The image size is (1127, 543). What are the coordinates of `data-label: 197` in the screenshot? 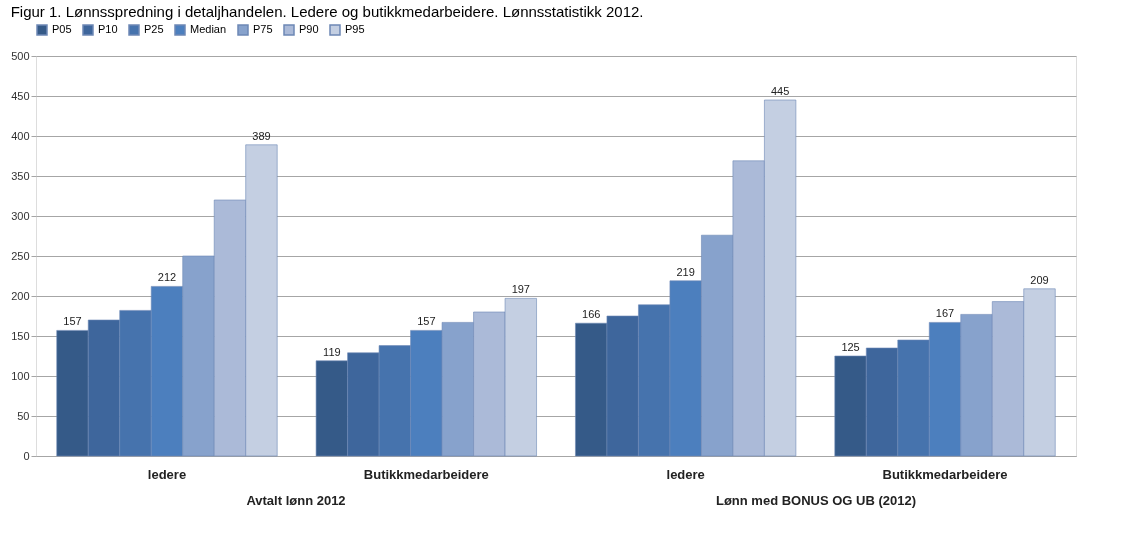 It's located at (520, 289).